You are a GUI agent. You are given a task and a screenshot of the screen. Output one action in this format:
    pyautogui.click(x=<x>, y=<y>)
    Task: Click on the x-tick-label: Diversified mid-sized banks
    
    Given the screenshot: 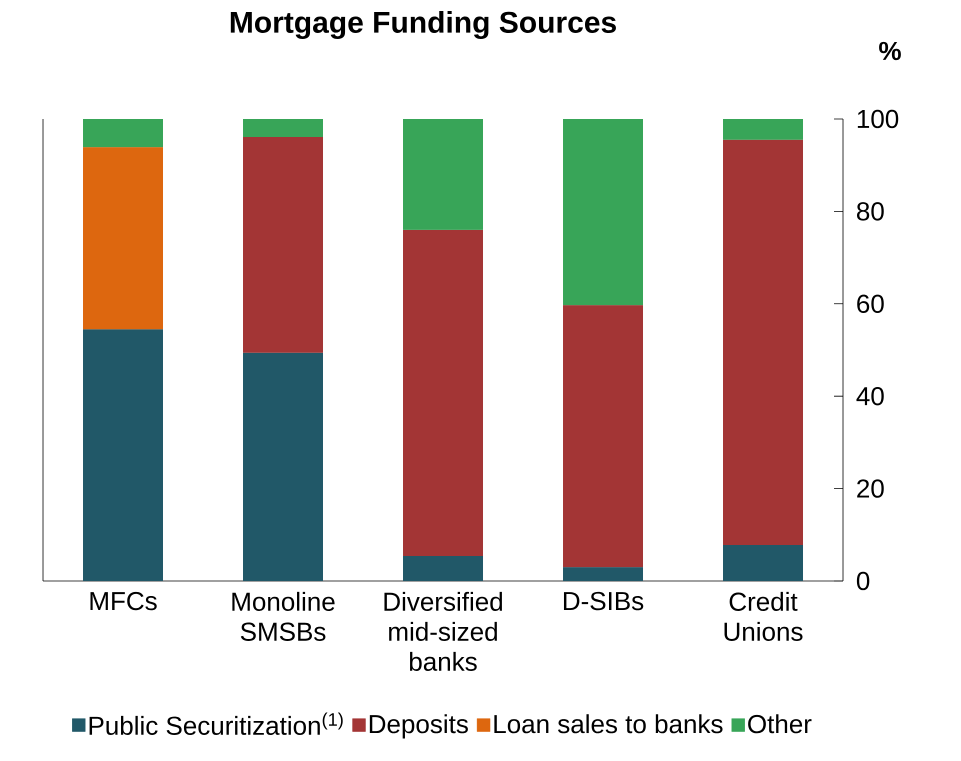 What is the action you would take?
    pyautogui.click(x=443, y=631)
    